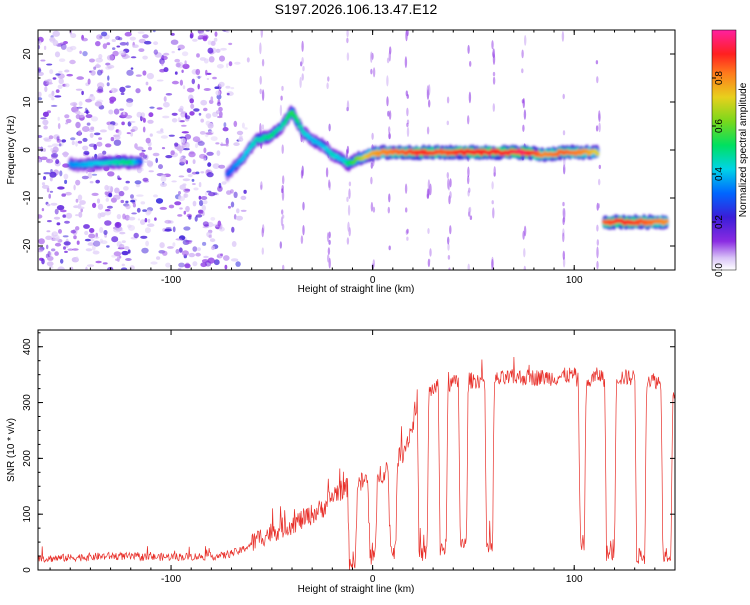  What do you see at coordinates (719, 270) in the screenshot?
I see `colorbar-tick-label: 0.0` at bounding box center [719, 270].